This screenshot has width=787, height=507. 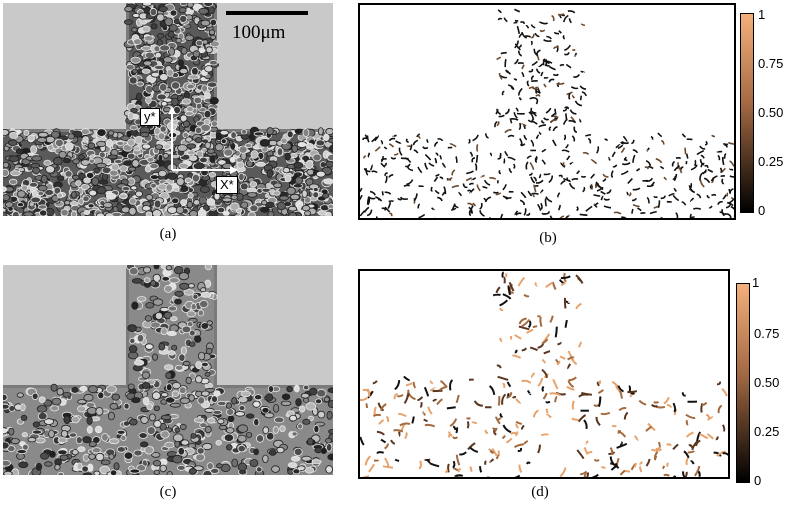 What do you see at coordinates (747, 113) in the screenshot?
I see `colorbar-top` at bounding box center [747, 113].